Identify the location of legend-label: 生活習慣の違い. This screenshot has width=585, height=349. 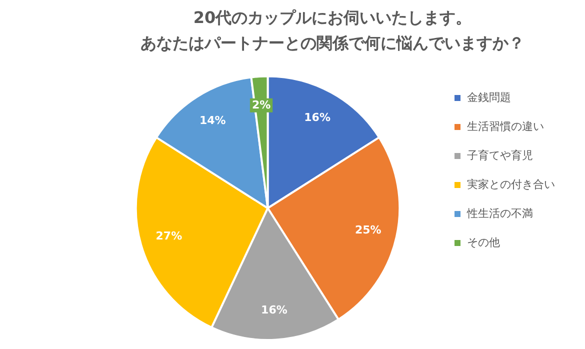
(505, 126).